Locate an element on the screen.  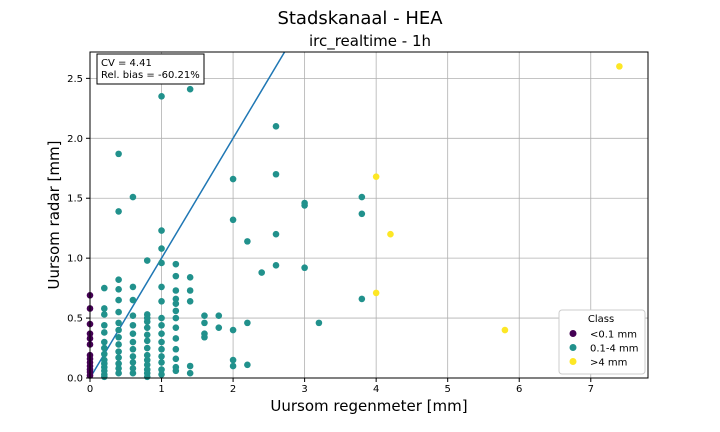
x-tick-label: 2 is located at coordinates (233, 389).